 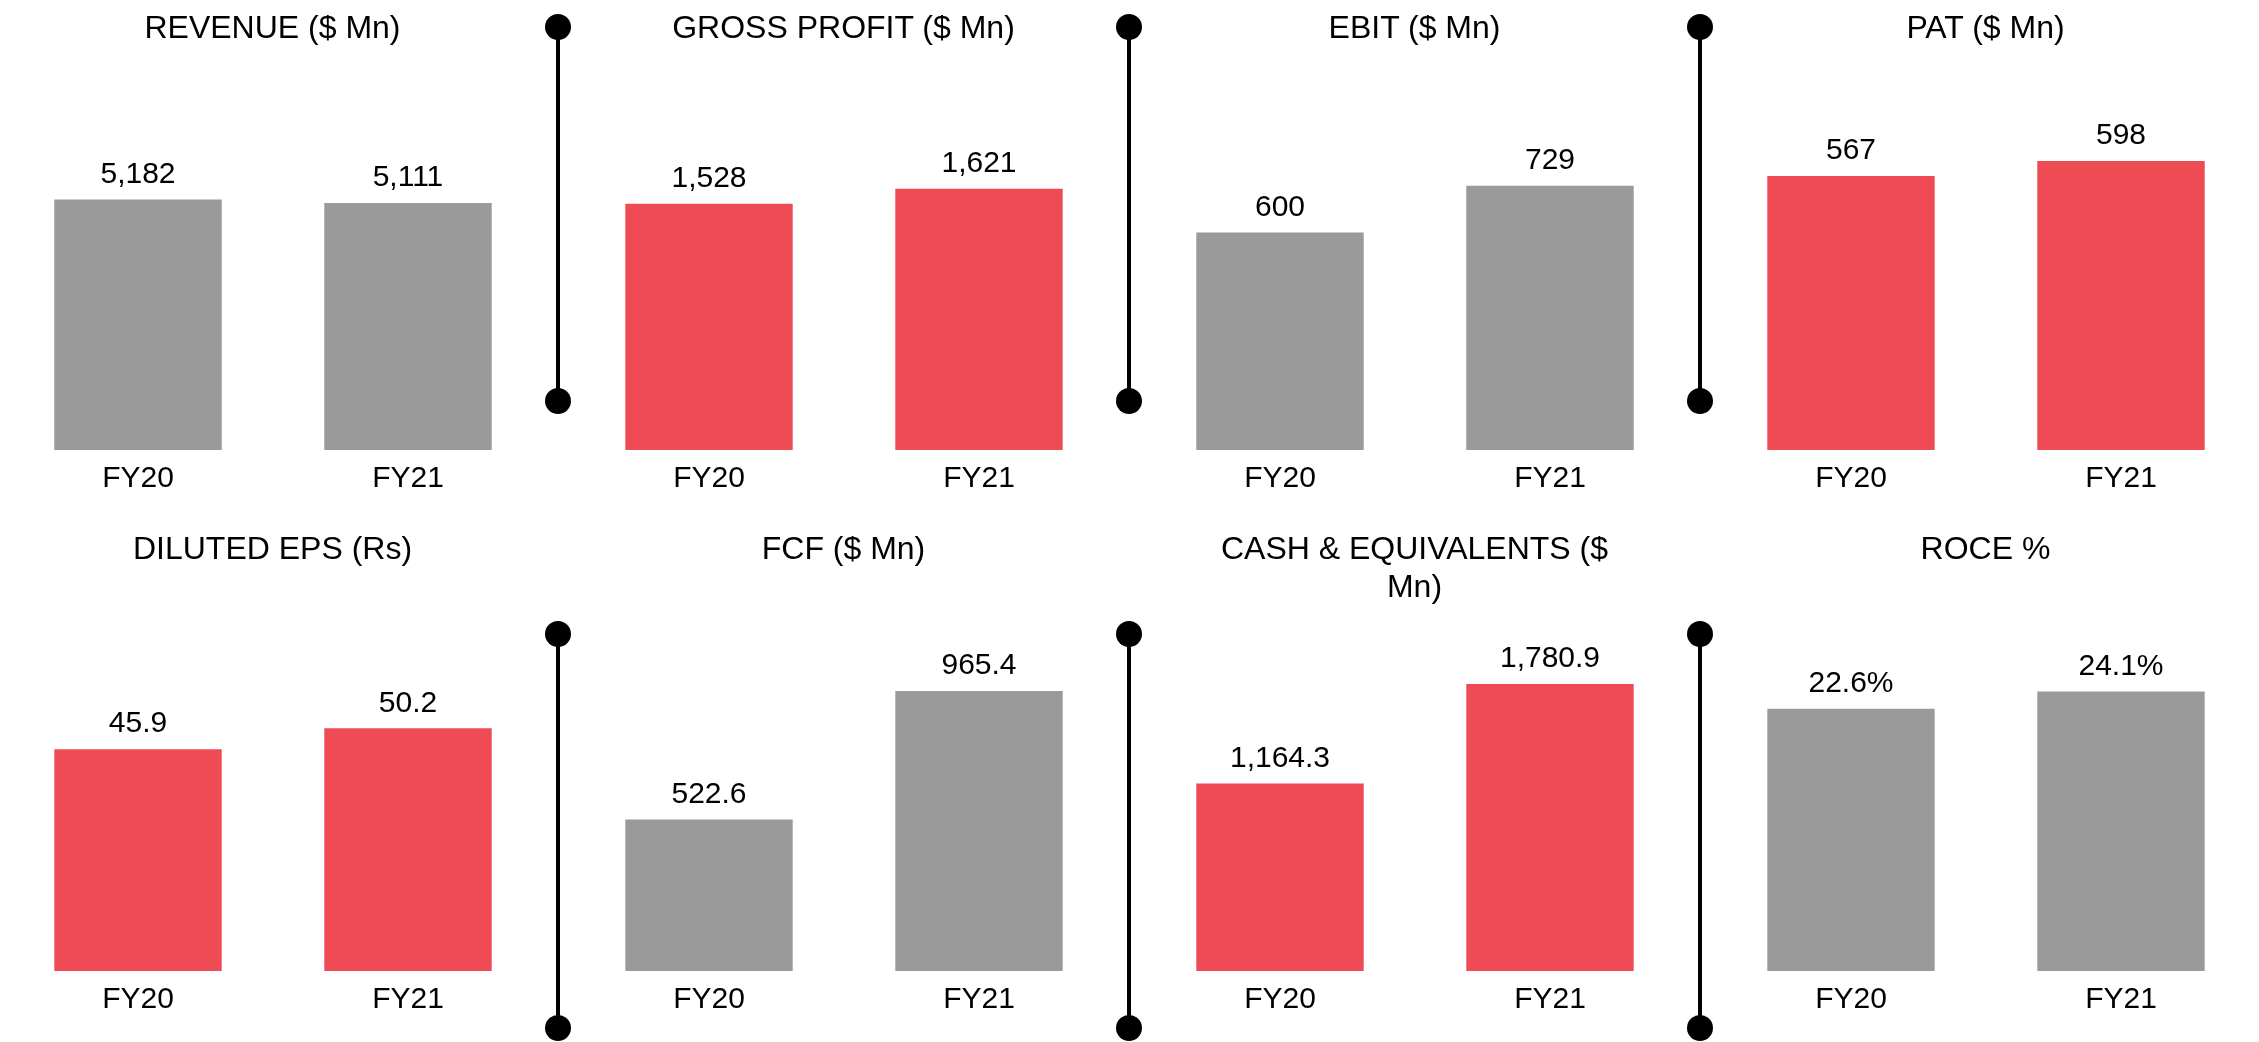 What do you see at coordinates (708, 792) in the screenshot?
I see `data-label: 522.6` at bounding box center [708, 792].